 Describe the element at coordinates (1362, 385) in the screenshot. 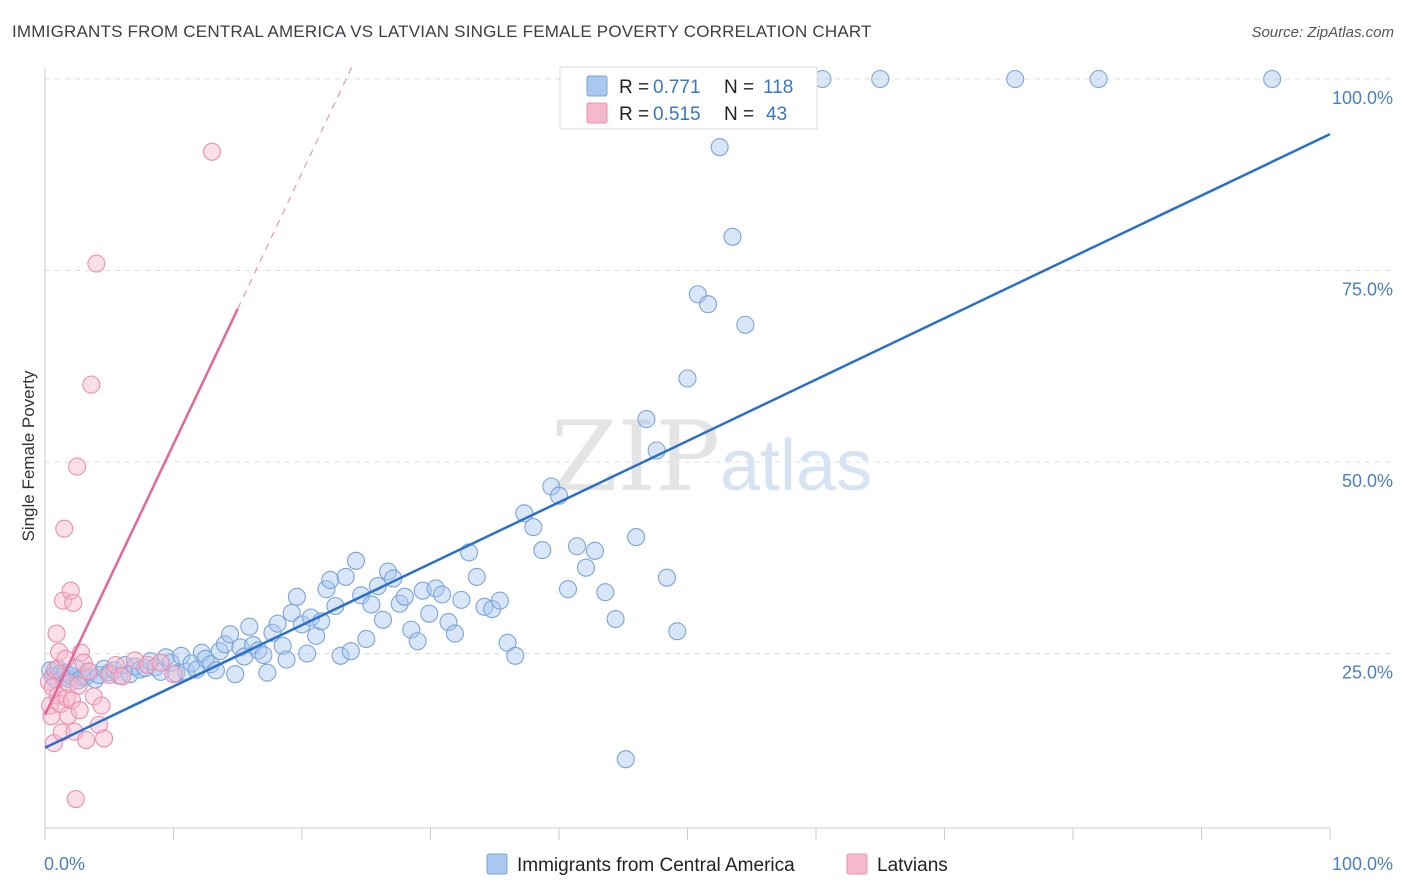

I see `y-tick-labels: 25.0% 50.0% 75.0% 100.0%` at that location.